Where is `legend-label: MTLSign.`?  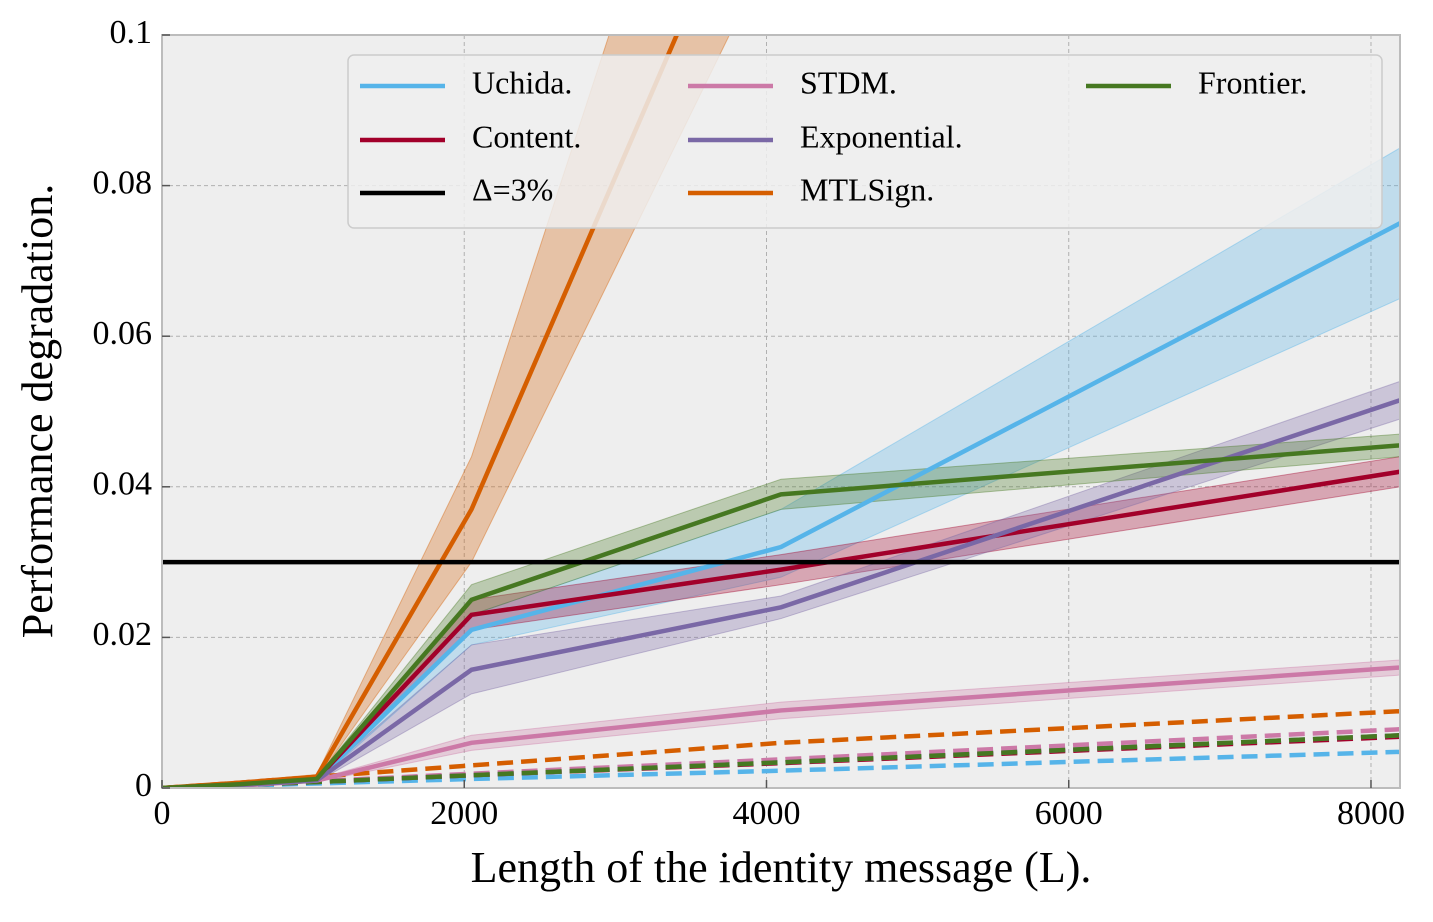
legend-label: MTLSign. is located at coordinates (867, 189).